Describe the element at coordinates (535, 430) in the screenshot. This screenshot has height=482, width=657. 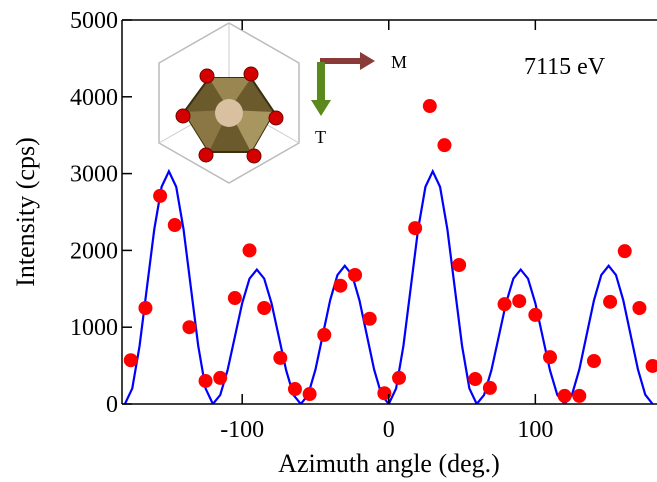
I see `x-tick-label: 100` at that location.